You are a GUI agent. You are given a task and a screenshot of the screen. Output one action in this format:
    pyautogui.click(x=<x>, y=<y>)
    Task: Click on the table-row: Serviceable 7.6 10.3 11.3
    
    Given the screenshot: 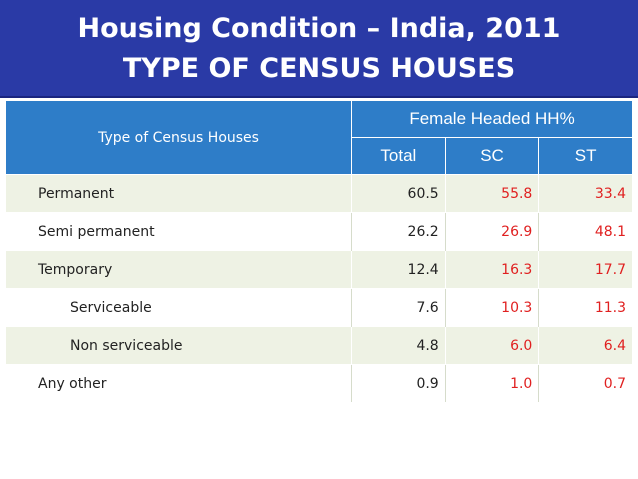 What is the action you would take?
    pyautogui.click(x=319, y=307)
    